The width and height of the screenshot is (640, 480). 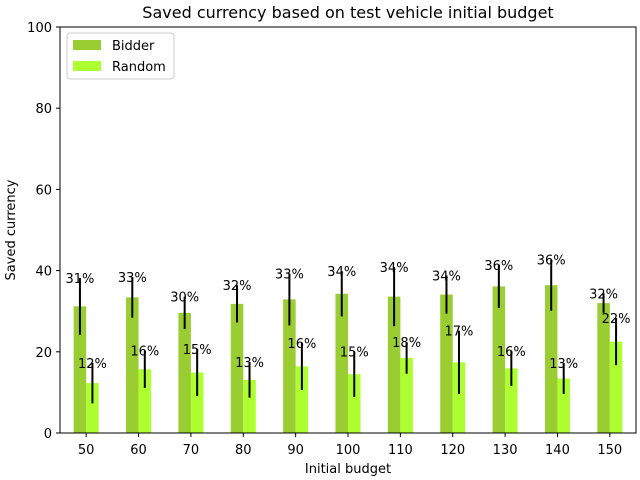 What do you see at coordinates (138, 450) in the screenshot?
I see `x-tick-label-60: 60` at bounding box center [138, 450].